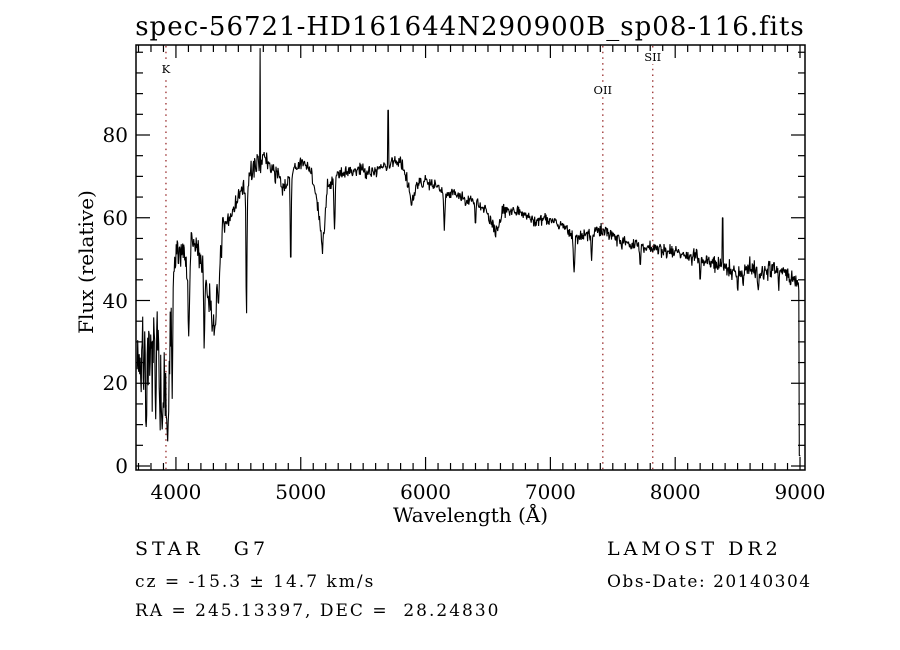  Describe the element at coordinates (653, 57) in the screenshot. I see `line-label-SII: SII` at that location.